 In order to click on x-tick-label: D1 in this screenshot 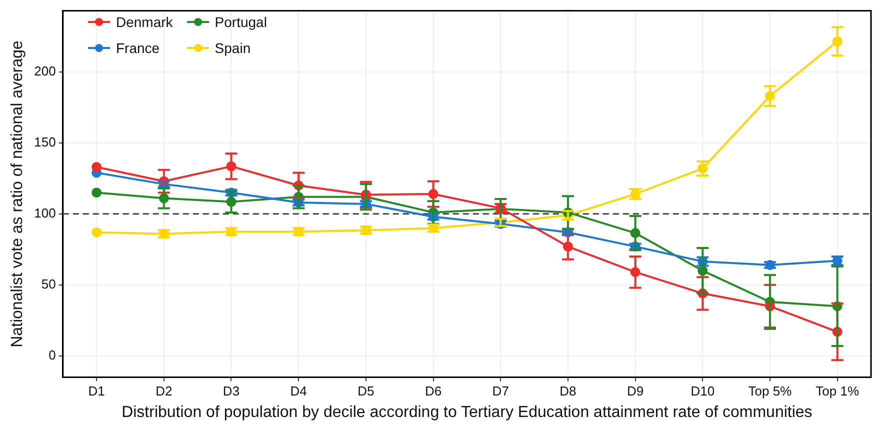, I will do `click(96, 391)`.